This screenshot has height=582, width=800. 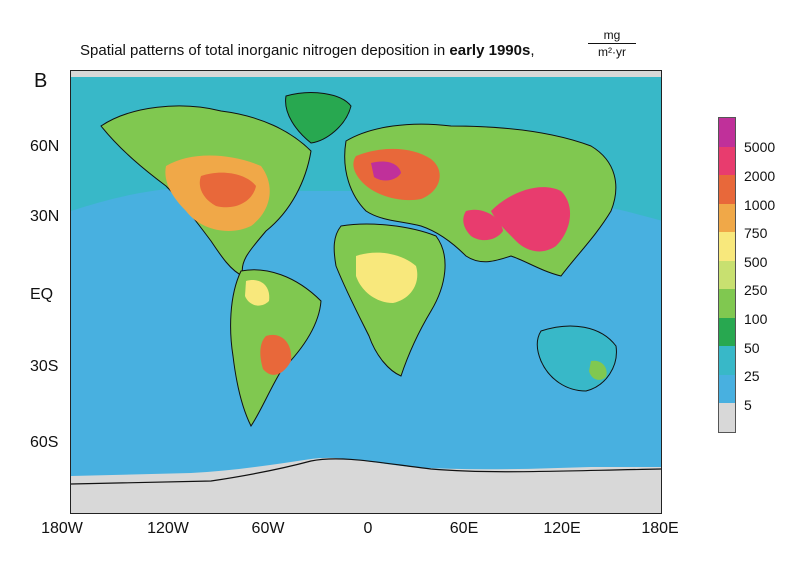 I want to click on north-america-peak, so click(x=227, y=190).